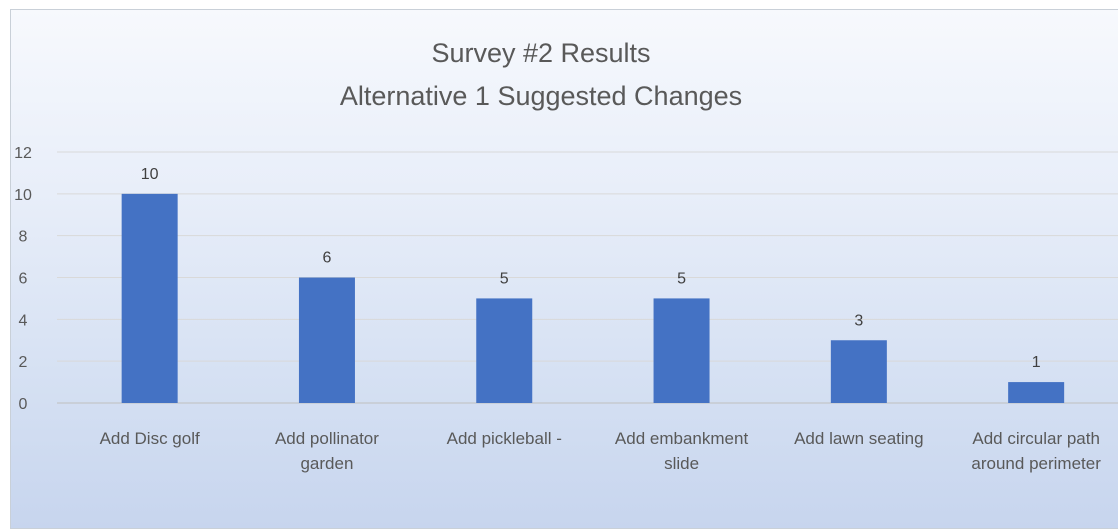 The width and height of the screenshot is (1118, 529). I want to click on y-tick-label: 2, so click(23, 362).